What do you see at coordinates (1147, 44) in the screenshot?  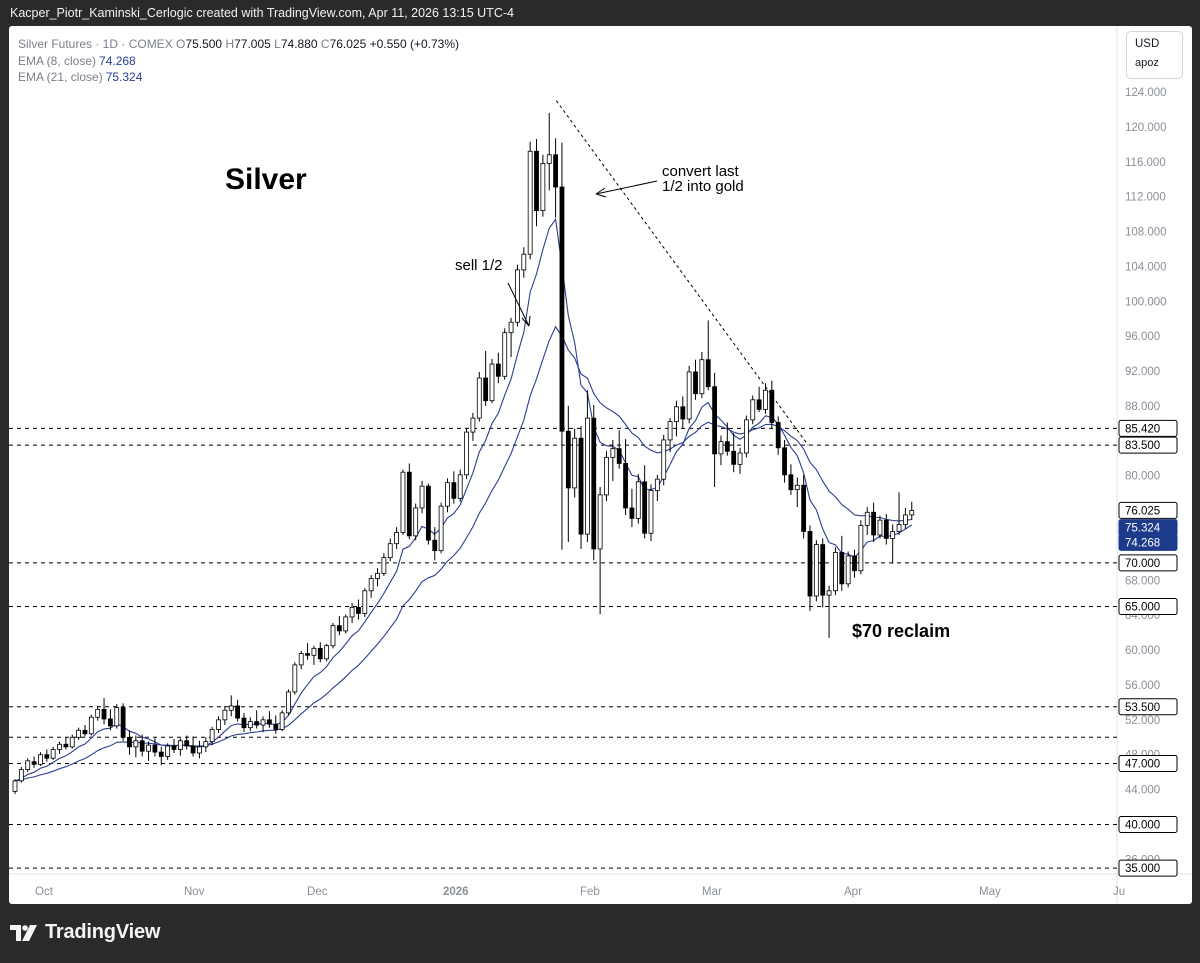 I see `currency-label: USD` at bounding box center [1147, 44].